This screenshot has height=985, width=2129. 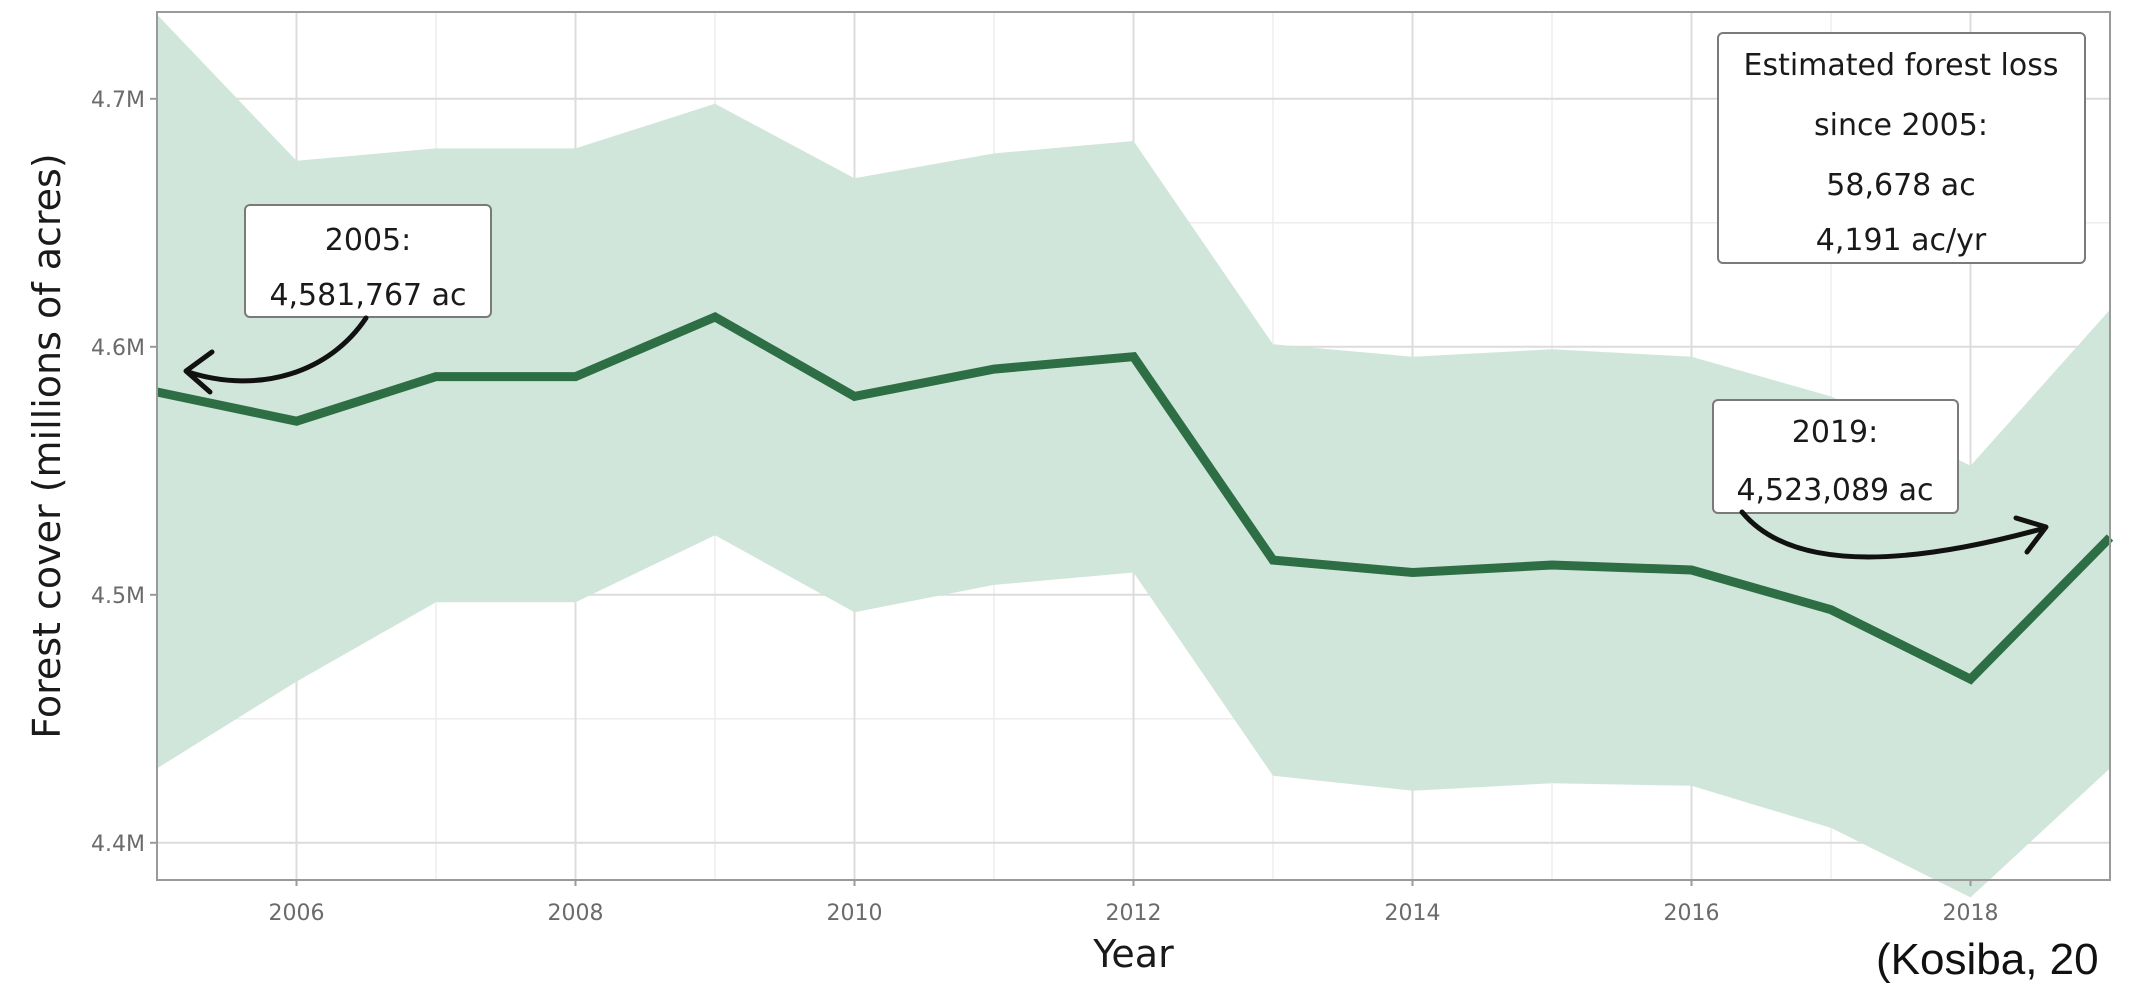 What do you see at coordinates (118, 100) in the screenshot?
I see `y-tick-label: 4.7M` at bounding box center [118, 100].